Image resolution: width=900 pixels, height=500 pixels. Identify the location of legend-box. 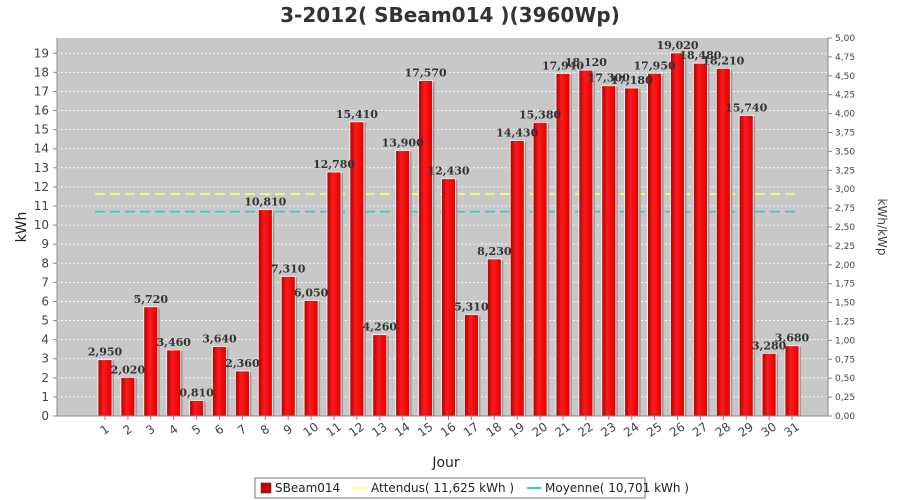
(450, 488).